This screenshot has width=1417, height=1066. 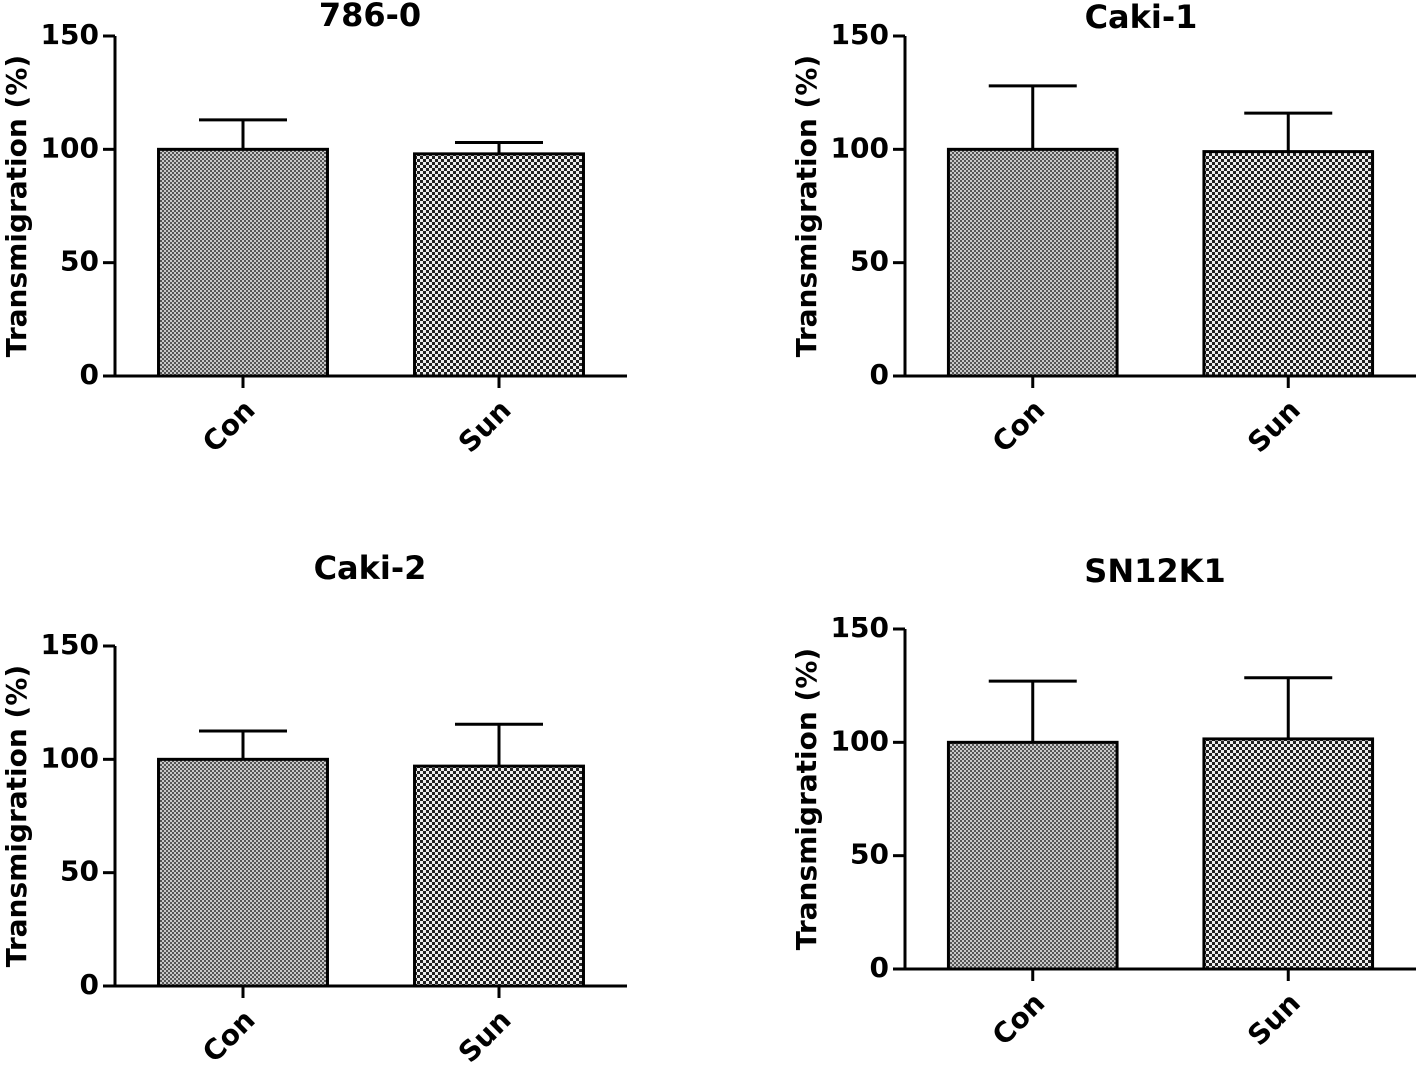 I want to click on panel-title: Caki-2, so click(x=370, y=568).